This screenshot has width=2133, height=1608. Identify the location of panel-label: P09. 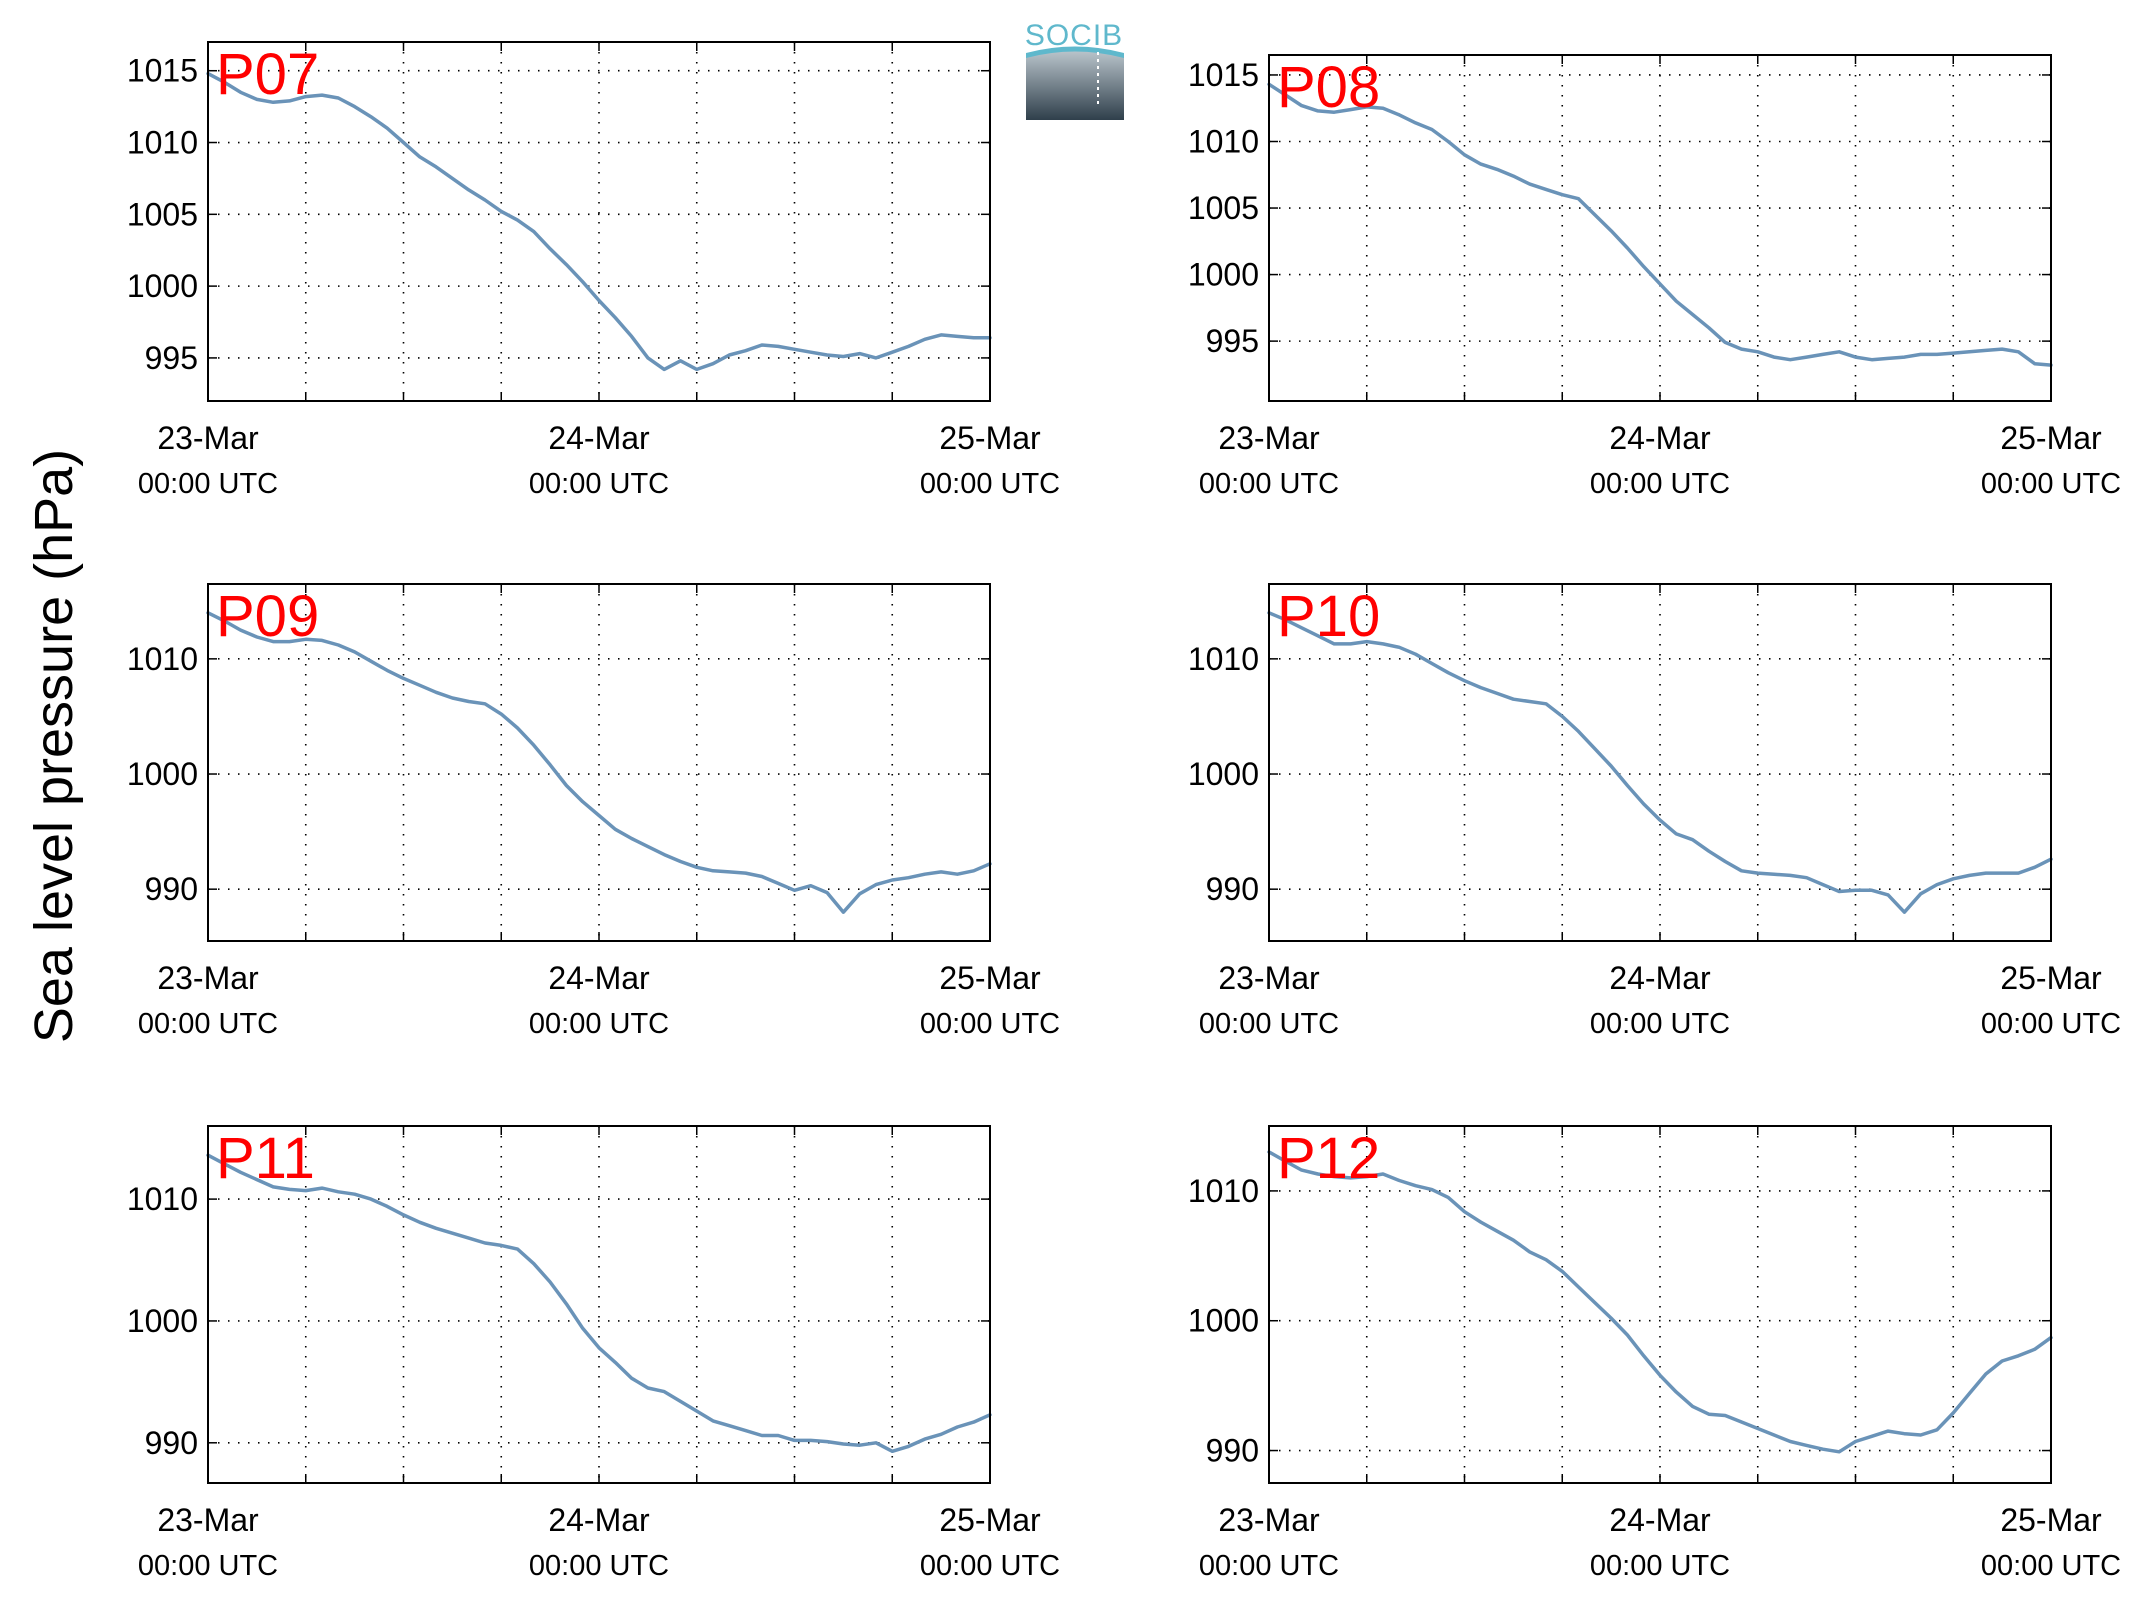
(267, 616).